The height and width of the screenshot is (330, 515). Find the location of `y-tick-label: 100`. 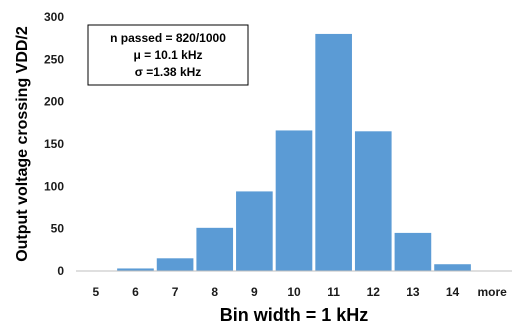

y-tick-label: 100 is located at coordinates (54, 186).